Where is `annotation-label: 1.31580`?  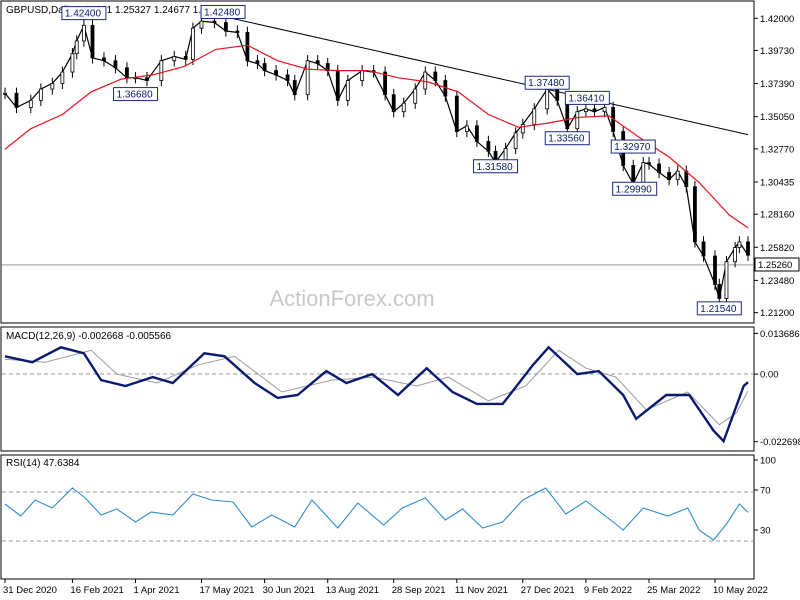 annotation-label: 1.31580 is located at coordinates (495, 167).